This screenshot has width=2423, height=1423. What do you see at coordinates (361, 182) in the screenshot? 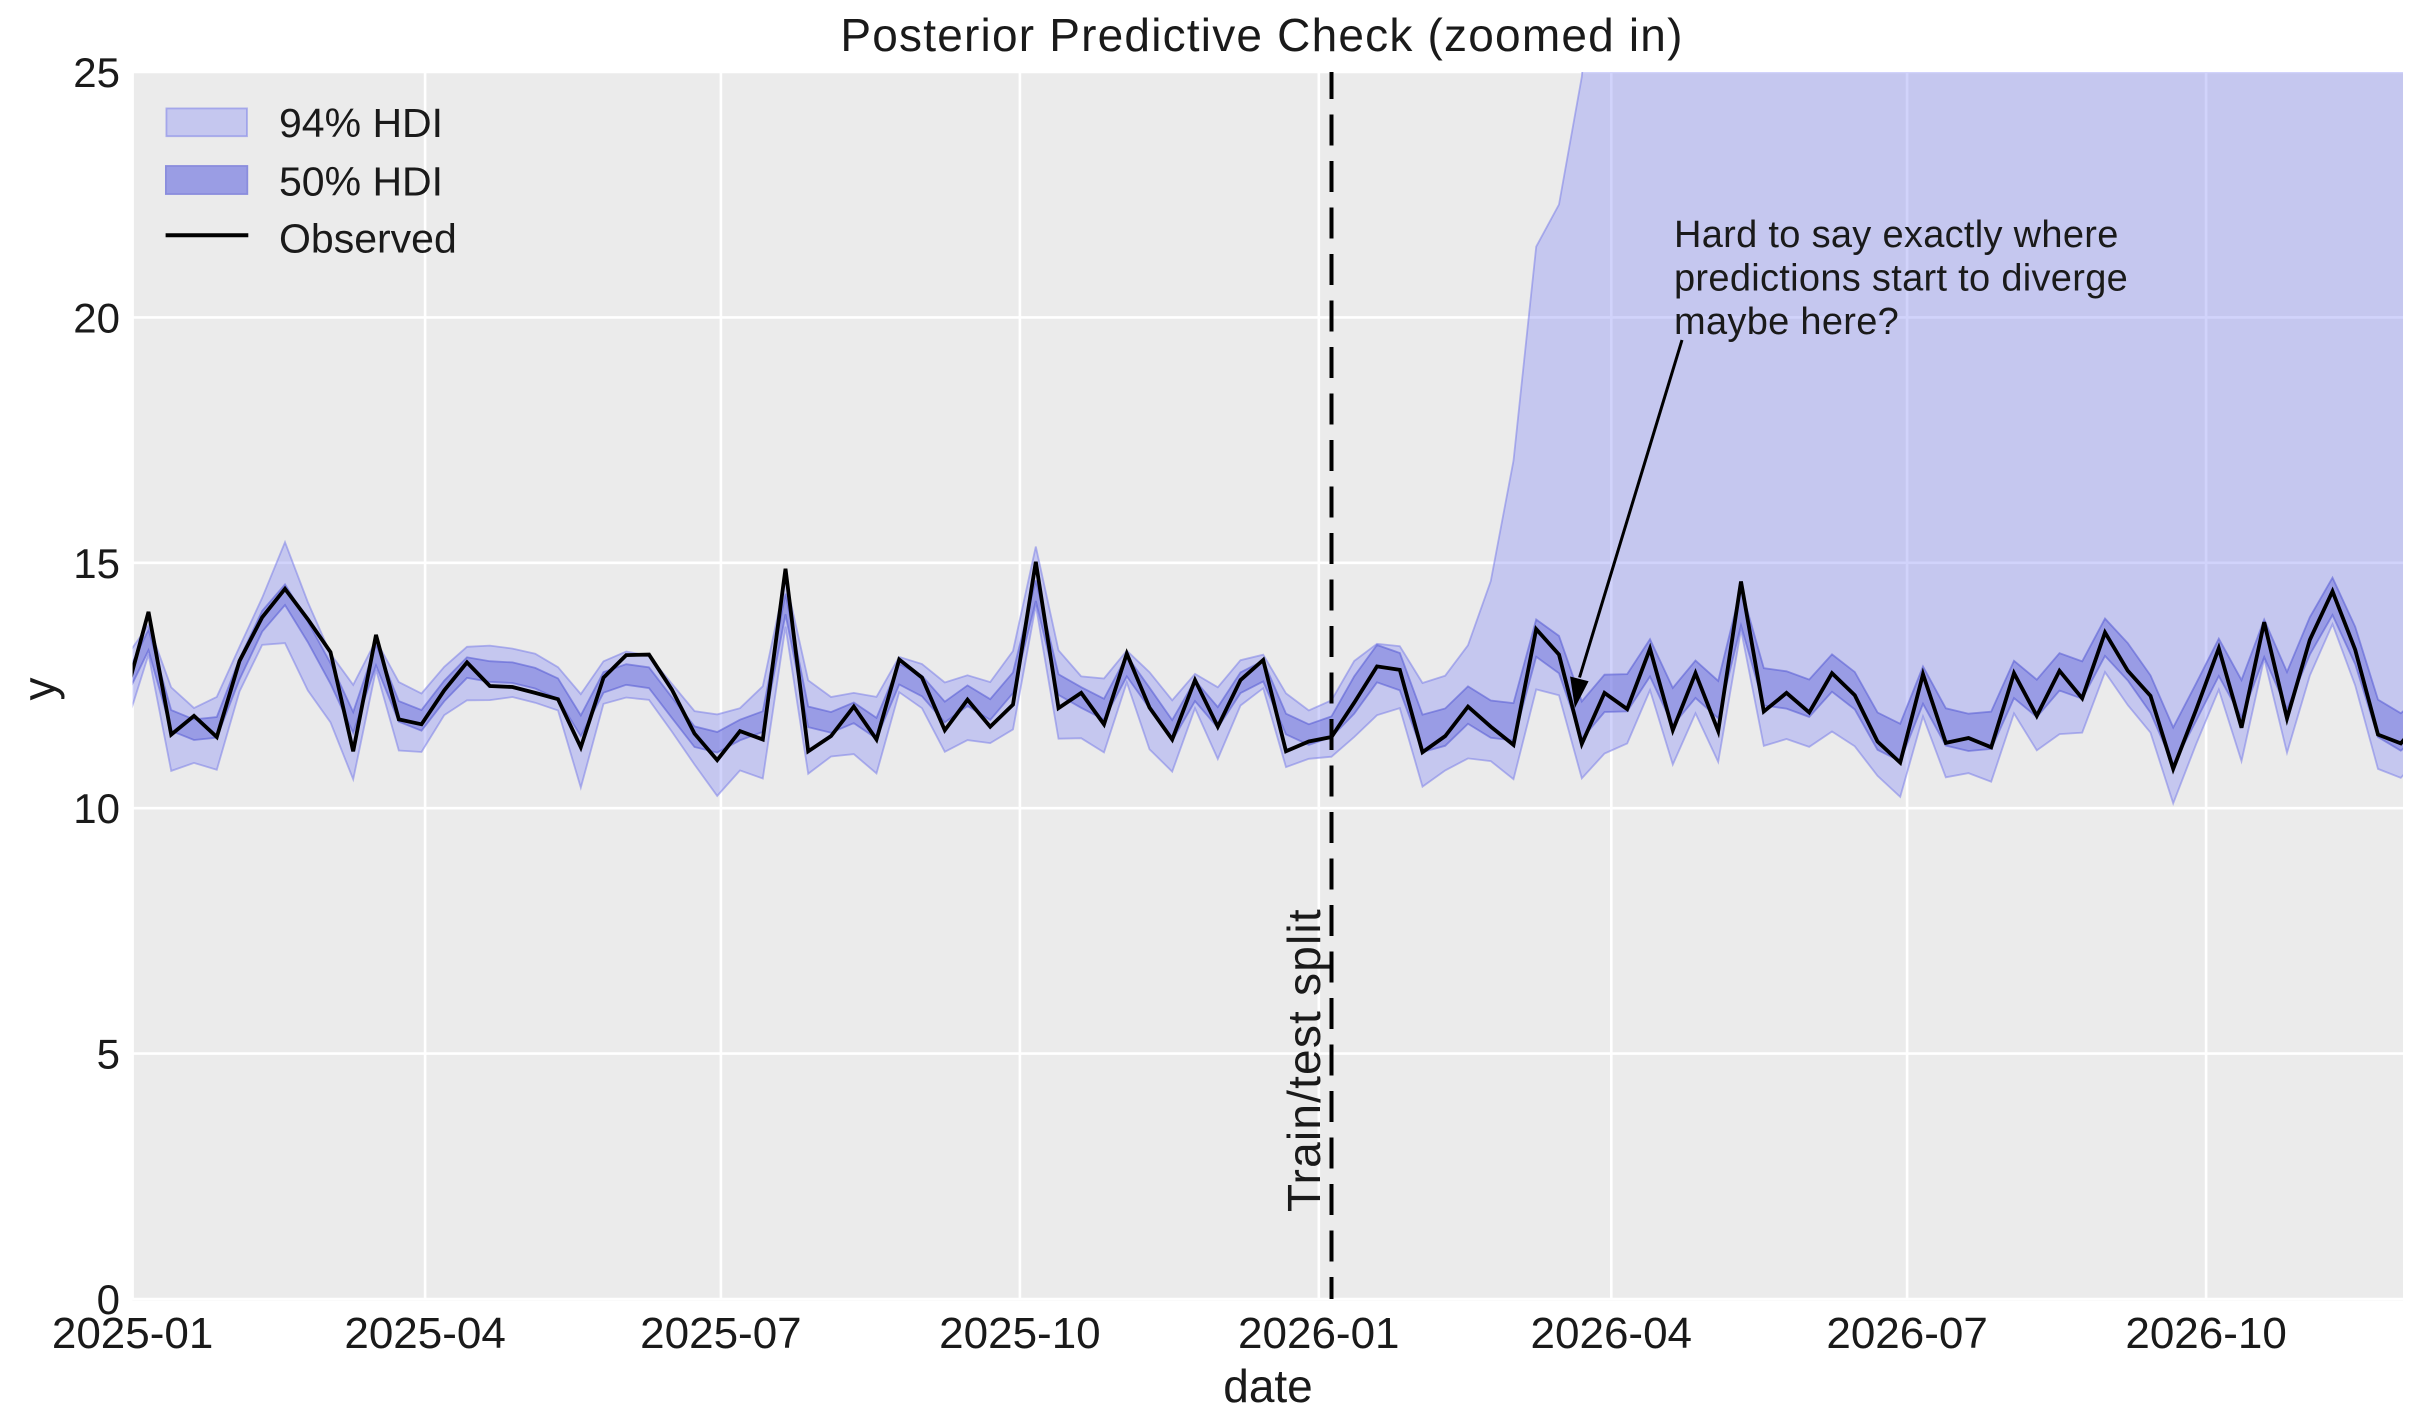
I see `svg-text: 50% HDI` at bounding box center [361, 182].